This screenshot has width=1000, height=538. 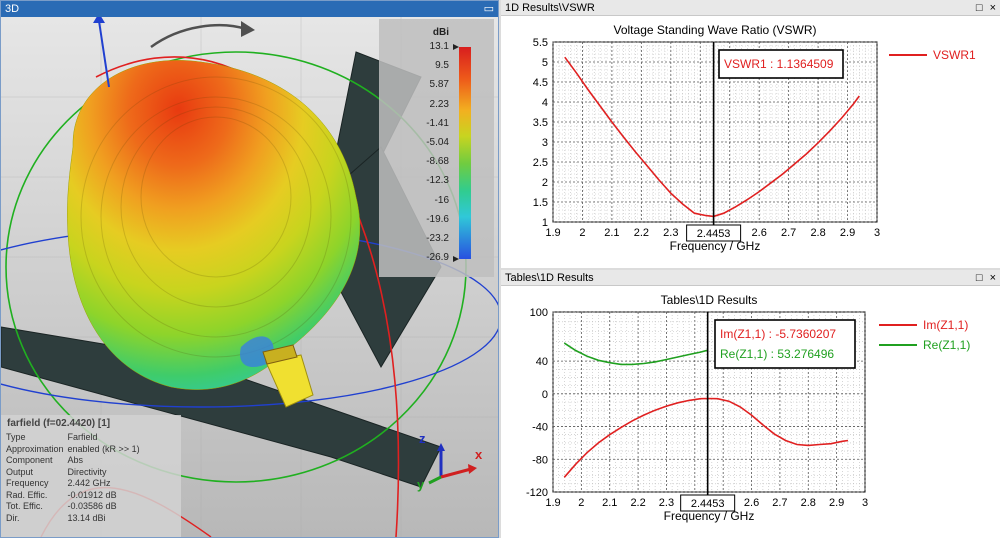 What do you see at coordinates (422, 438) in the screenshot?
I see `gizmo-z-label: z` at bounding box center [422, 438].